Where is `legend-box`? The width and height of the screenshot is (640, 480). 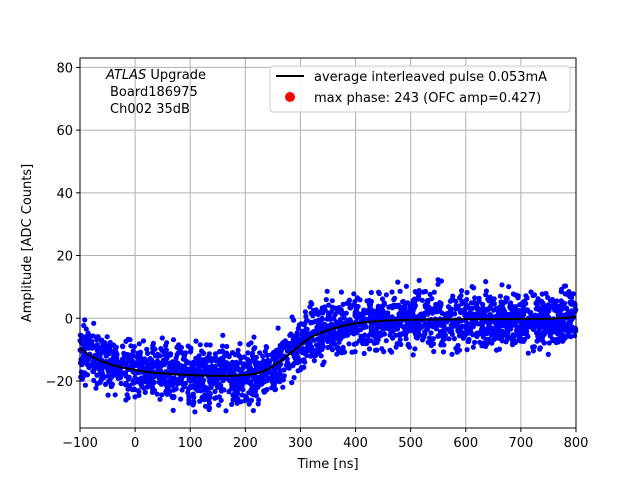
legend-box is located at coordinates (420, 89).